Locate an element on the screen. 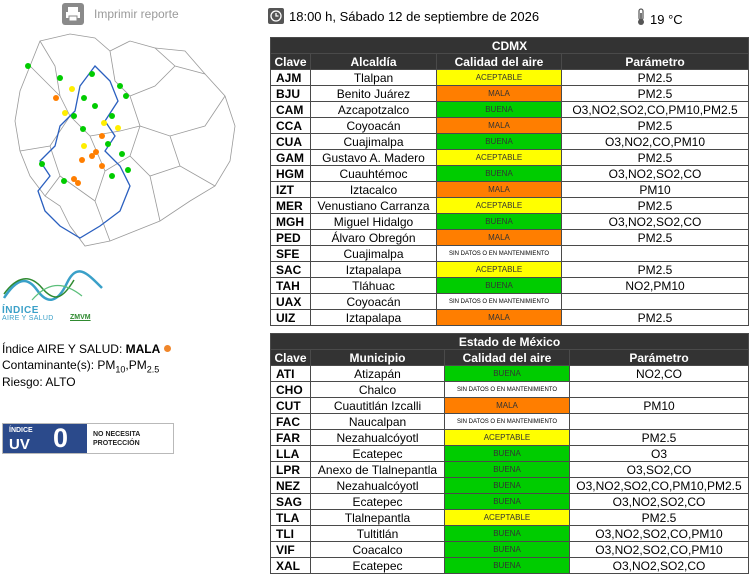 The width and height of the screenshot is (750, 576). contaminante-label: Contaminante(s): PM is located at coordinates (59, 365).